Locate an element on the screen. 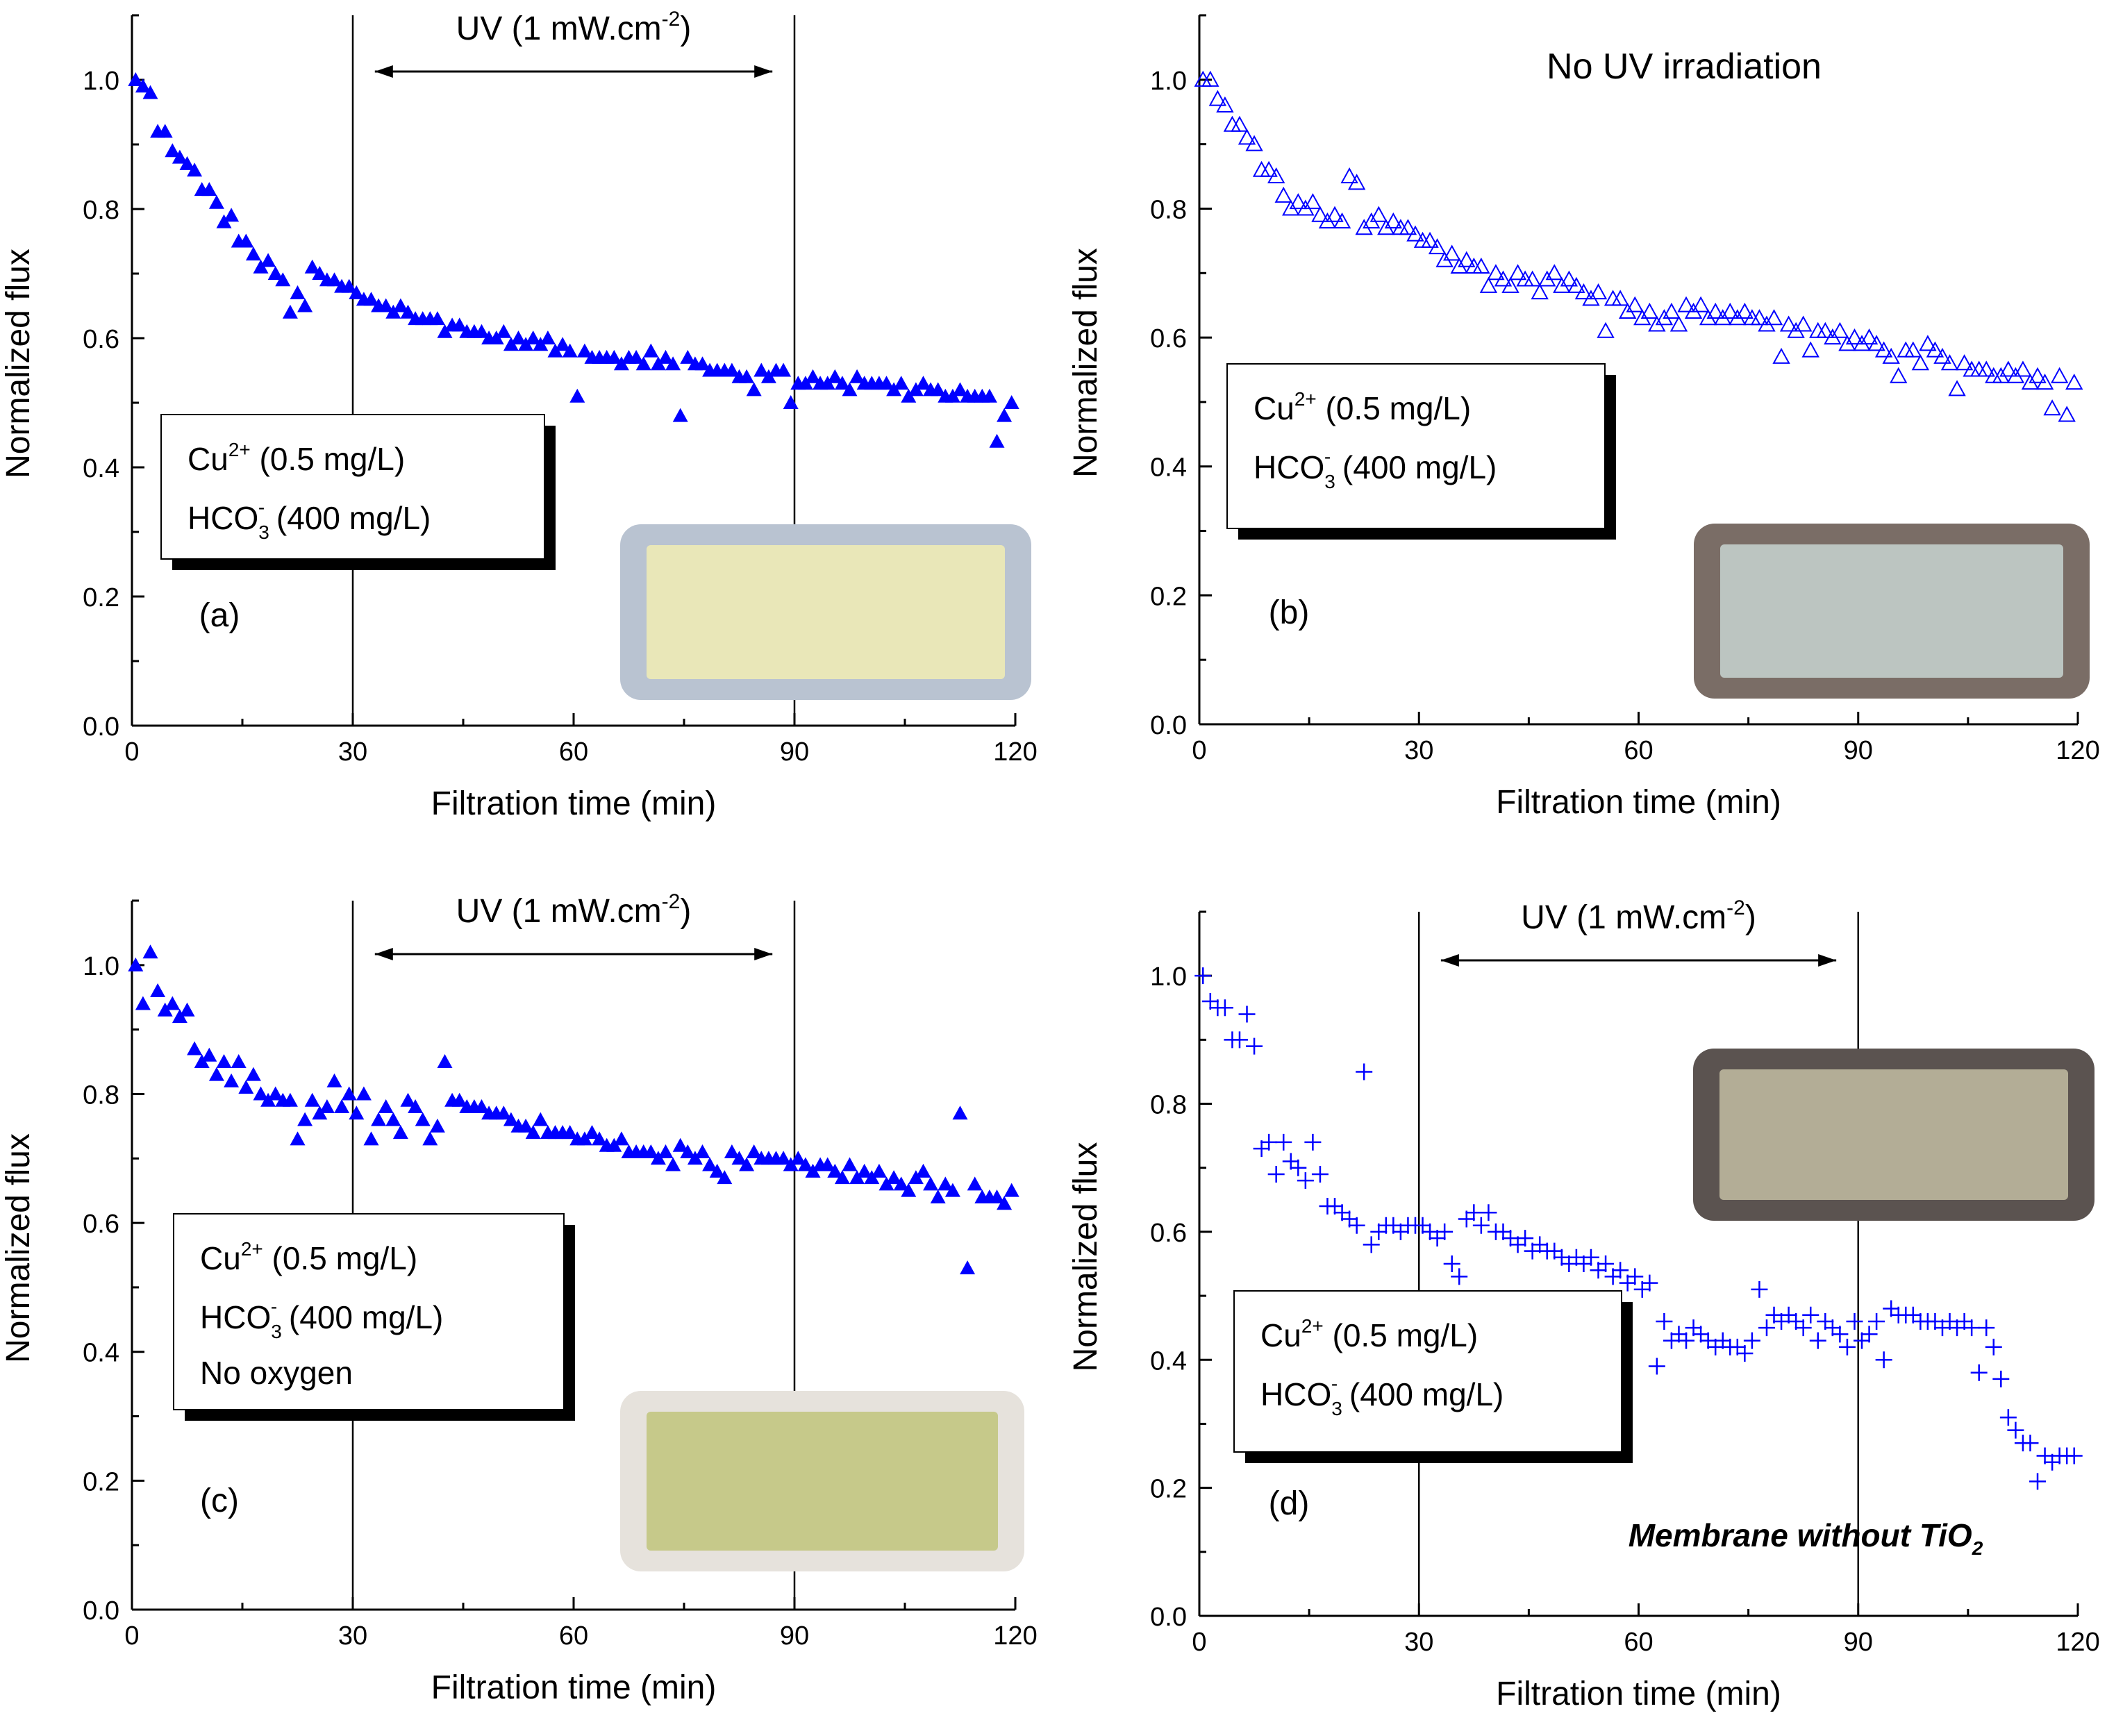 The image size is (2107, 1736). x-axis-label: Filtration time (min) is located at coordinates (1639, 802).